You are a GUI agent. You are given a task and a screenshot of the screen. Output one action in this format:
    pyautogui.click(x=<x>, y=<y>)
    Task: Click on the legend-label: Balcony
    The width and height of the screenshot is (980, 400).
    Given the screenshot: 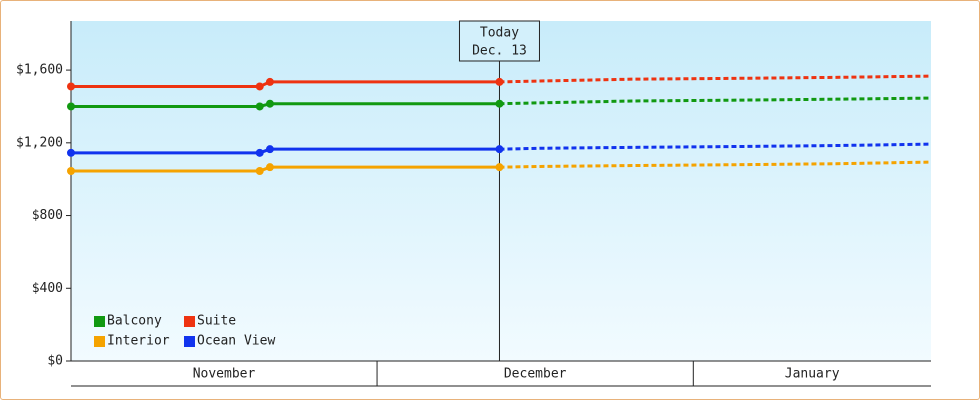 What is the action you would take?
    pyautogui.click(x=134, y=321)
    